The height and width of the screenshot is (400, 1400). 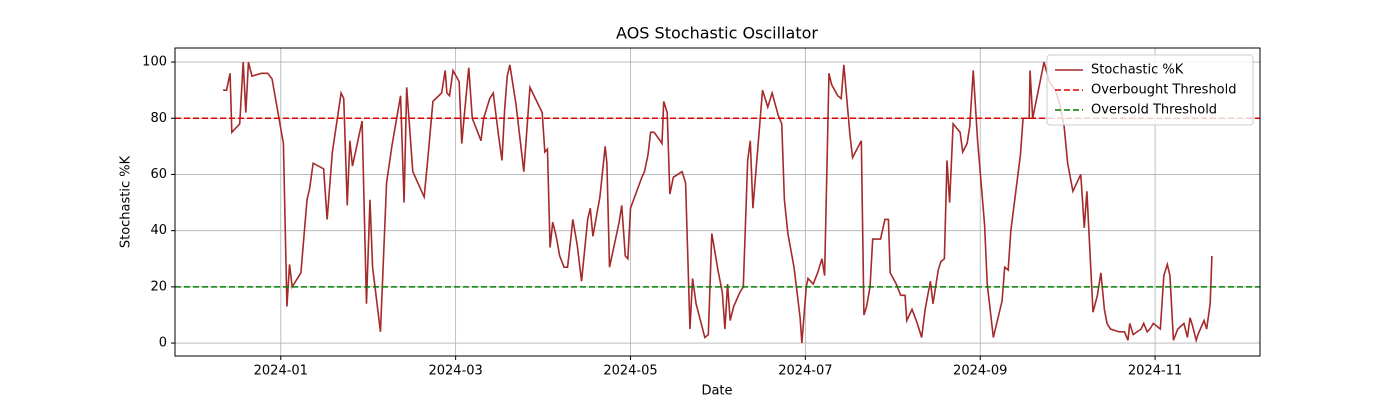 I want to click on x-tick-label: 2024-09, so click(x=980, y=371).